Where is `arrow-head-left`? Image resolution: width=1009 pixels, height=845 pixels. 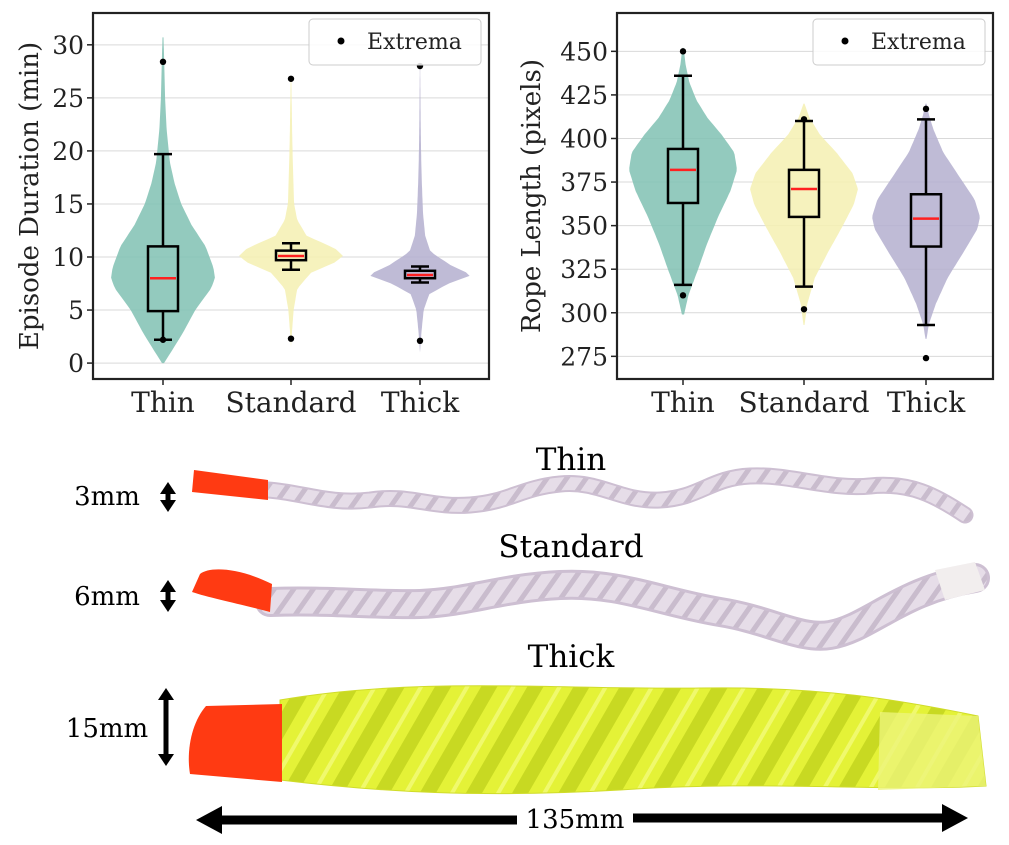
arrow-head-left is located at coordinates (209, 820).